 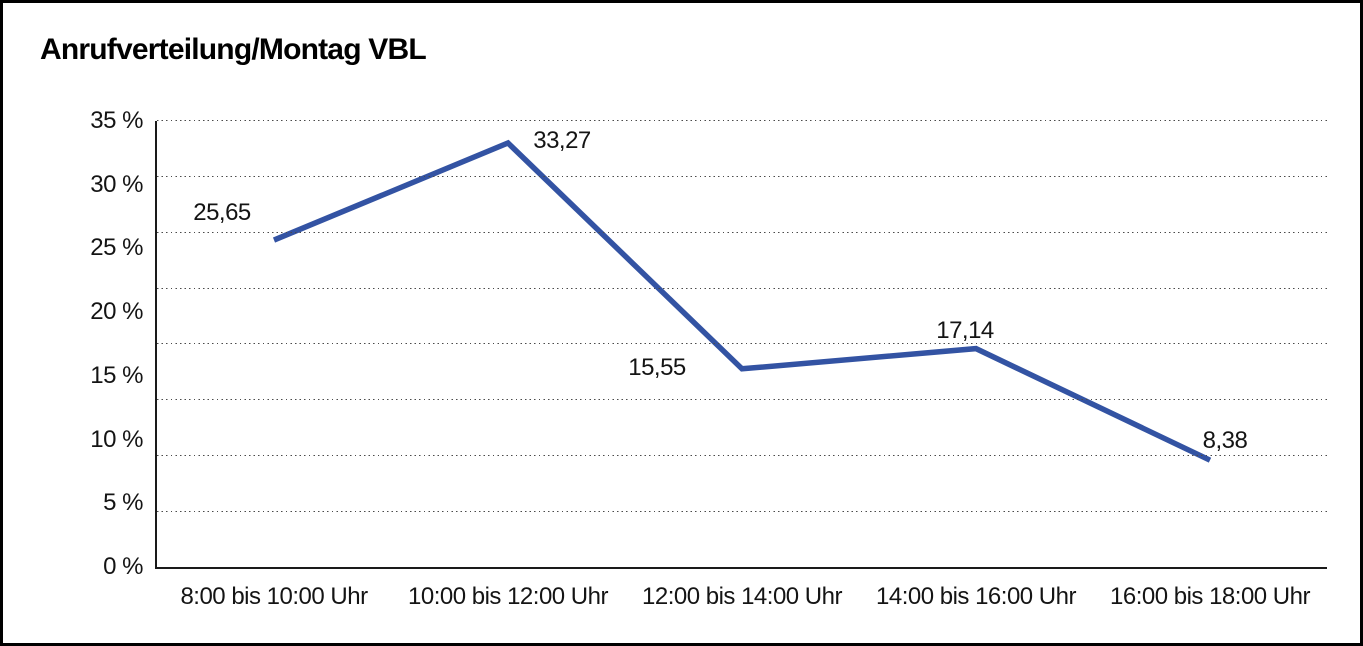 What do you see at coordinates (233, 49) in the screenshot?
I see `chart-title: Anrufverteilung/Montag VBL` at bounding box center [233, 49].